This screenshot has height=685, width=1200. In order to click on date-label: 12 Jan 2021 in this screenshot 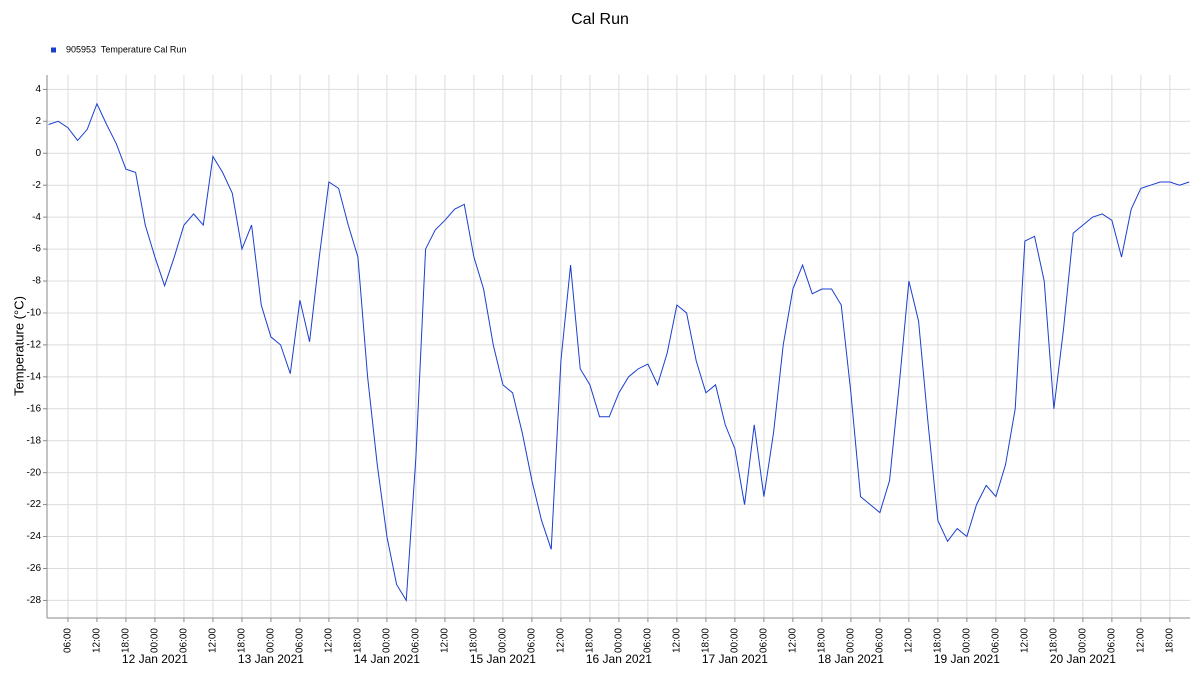, I will do `click(155, 659)`.